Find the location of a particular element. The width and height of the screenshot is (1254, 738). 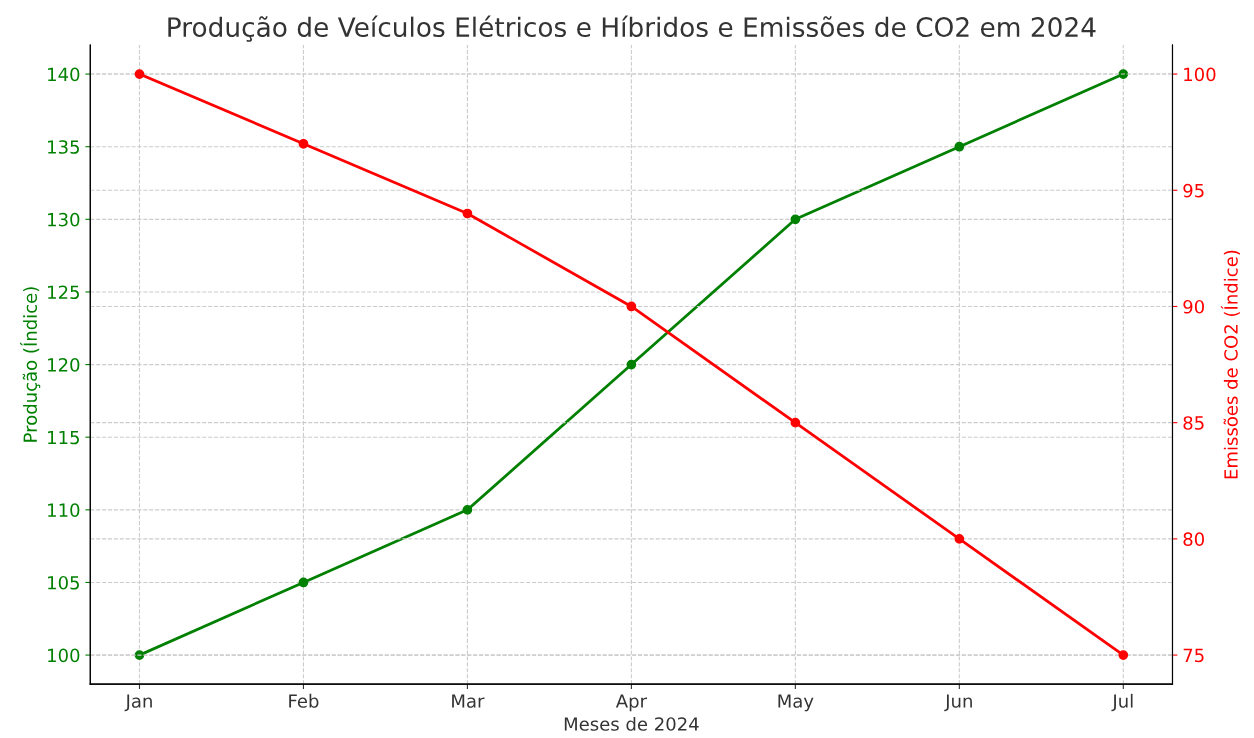

x-tick-label: Jul is located at coordinates (1122, 702).